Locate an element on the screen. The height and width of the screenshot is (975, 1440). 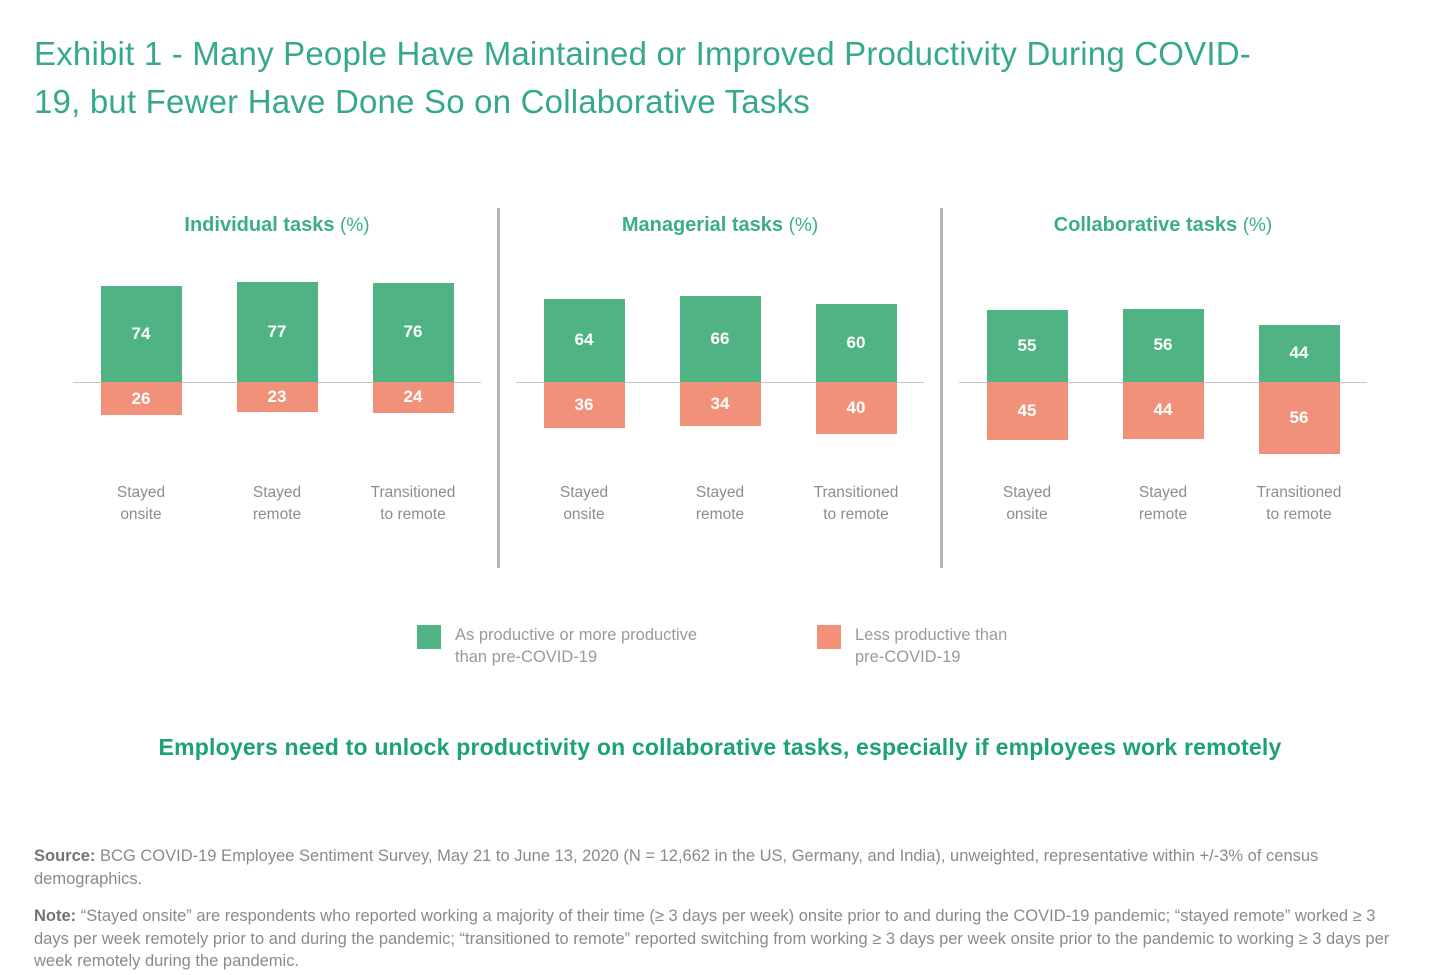
bar-negative-segment: 23 is located at coordinates (277, 396).